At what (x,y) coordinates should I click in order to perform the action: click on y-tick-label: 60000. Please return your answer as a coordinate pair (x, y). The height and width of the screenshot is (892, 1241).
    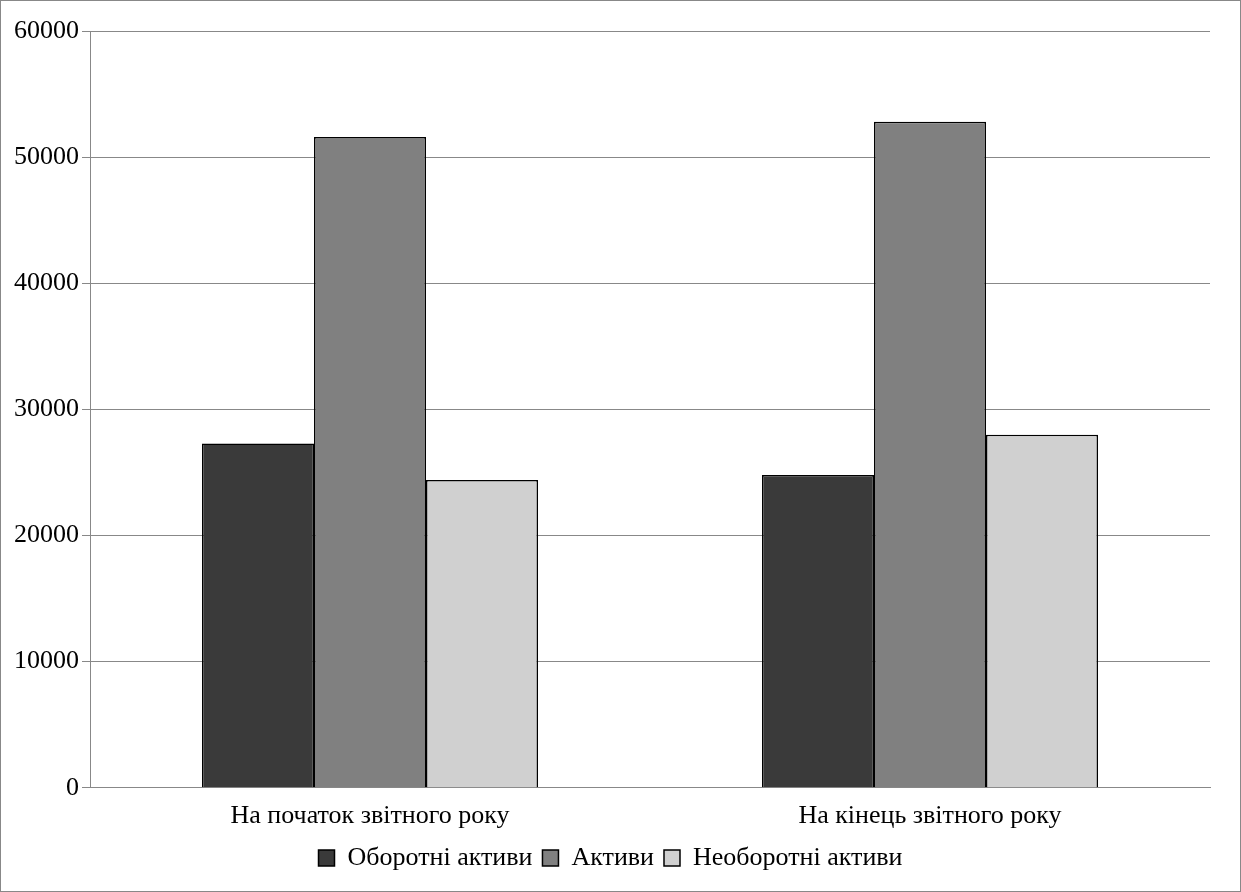
    Looking at the image, I should click on (46, 29).